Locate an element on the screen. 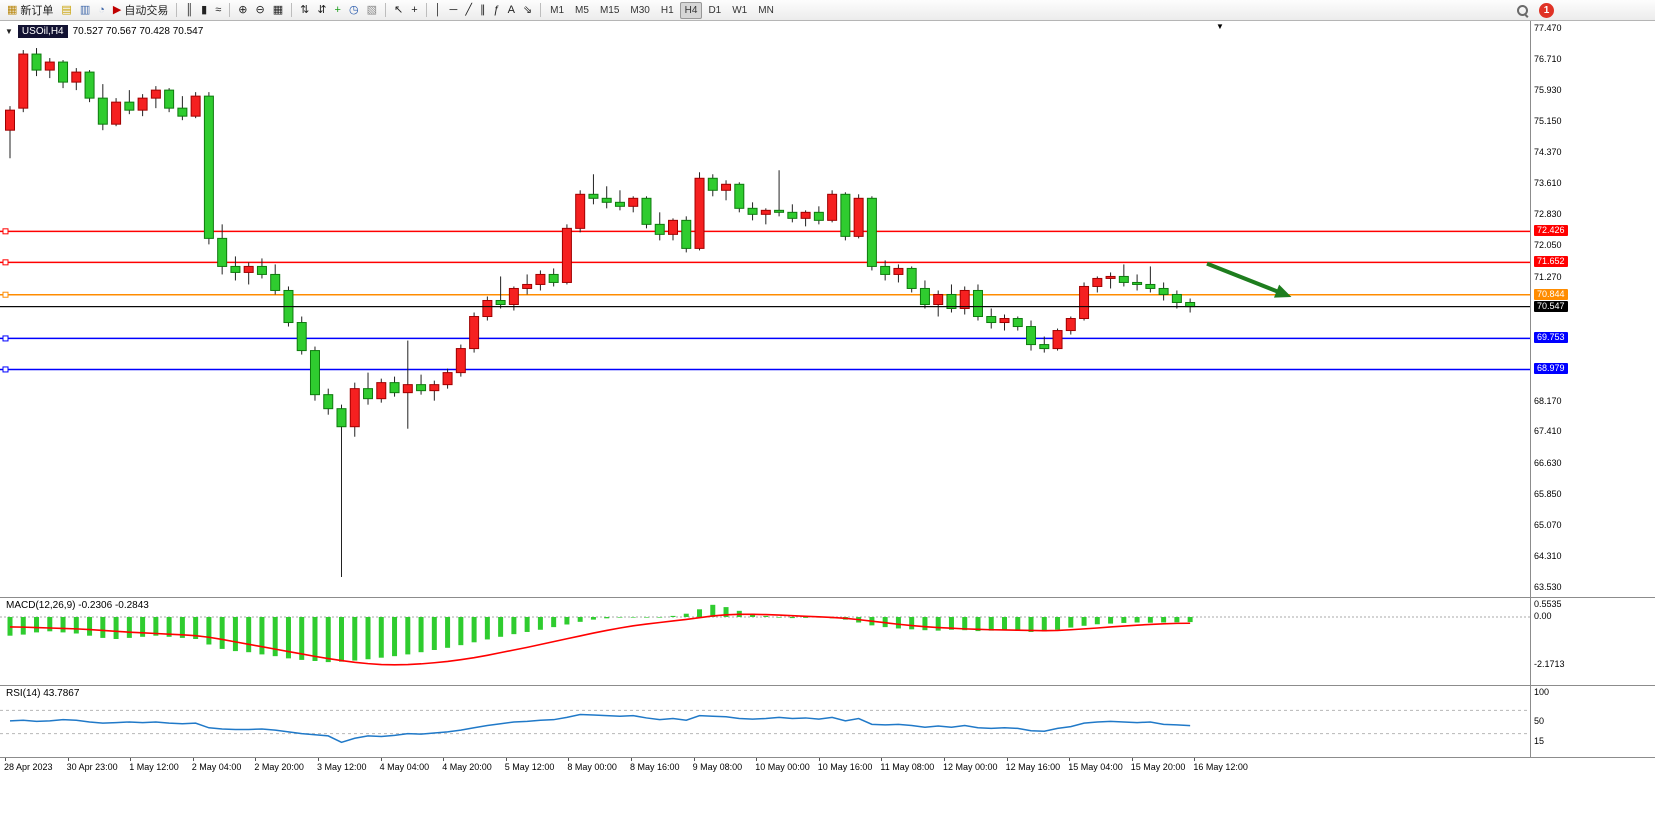 This screenshot has height=825, width=1655. trendline-button: ╱ is located at coordinates (468, 10).